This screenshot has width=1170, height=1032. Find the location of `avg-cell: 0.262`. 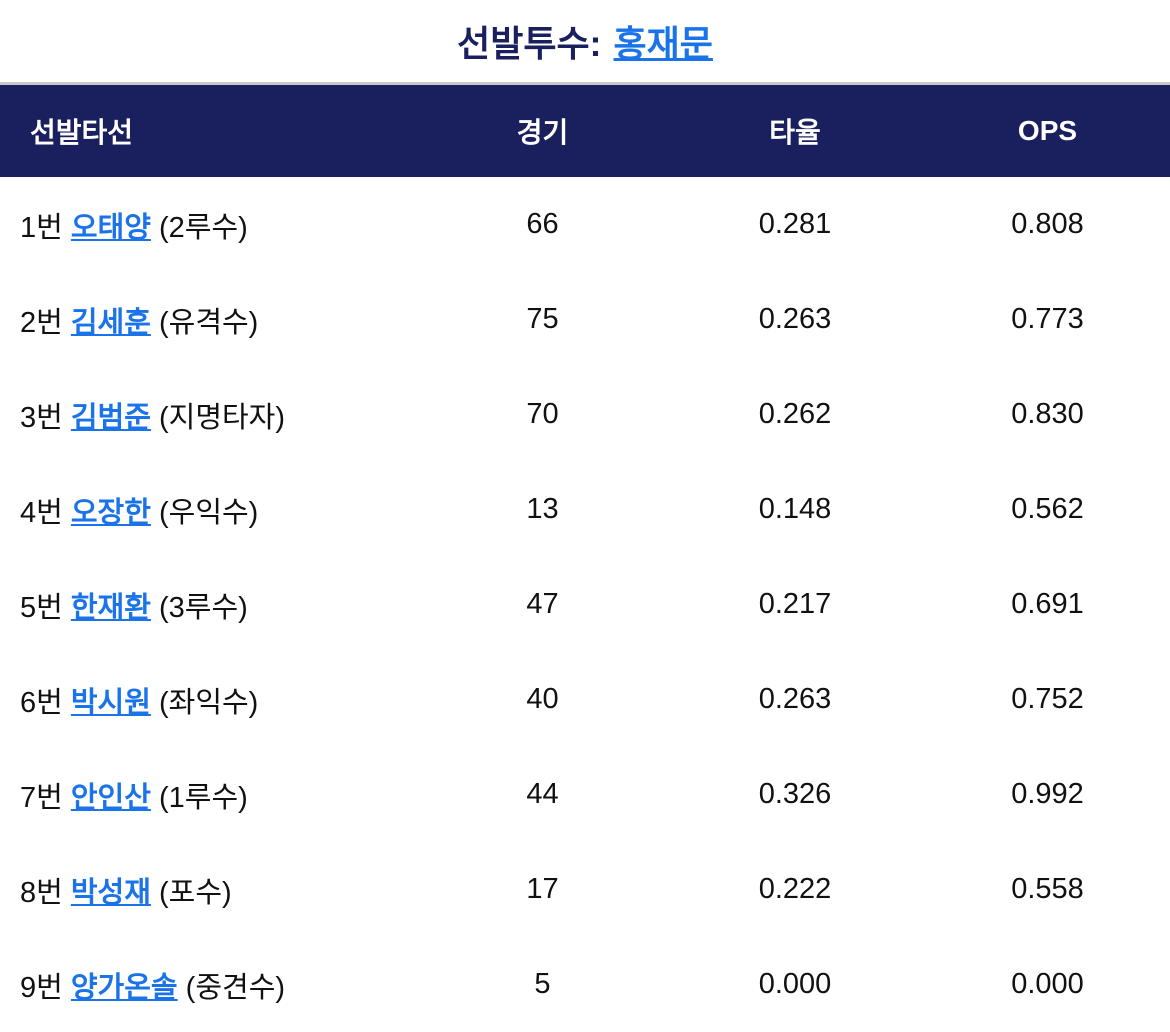

avg-cell: 0.262 is located at coordinates (795, 414).